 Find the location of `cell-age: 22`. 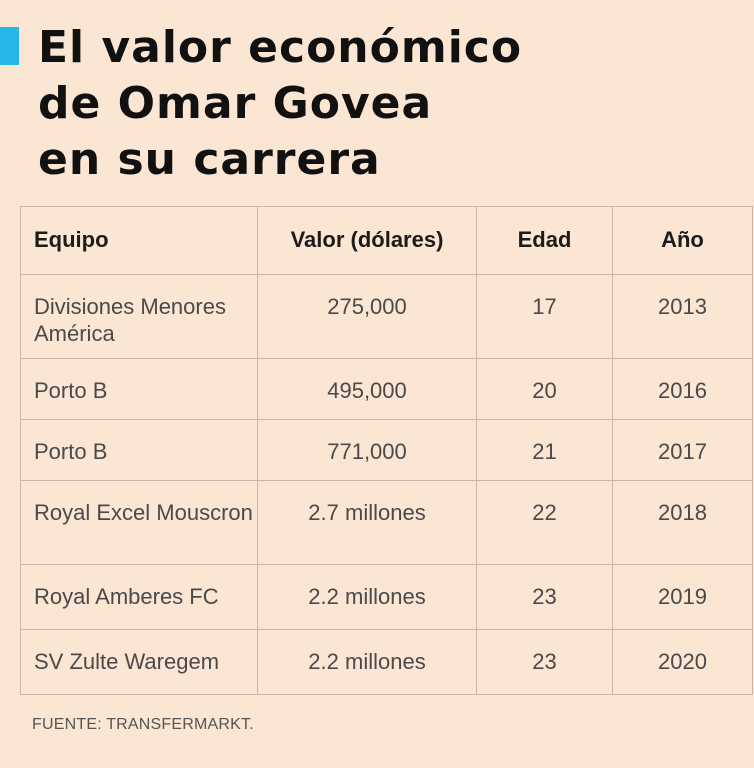

cell-age: 22 is located at coordinates (544, 522).